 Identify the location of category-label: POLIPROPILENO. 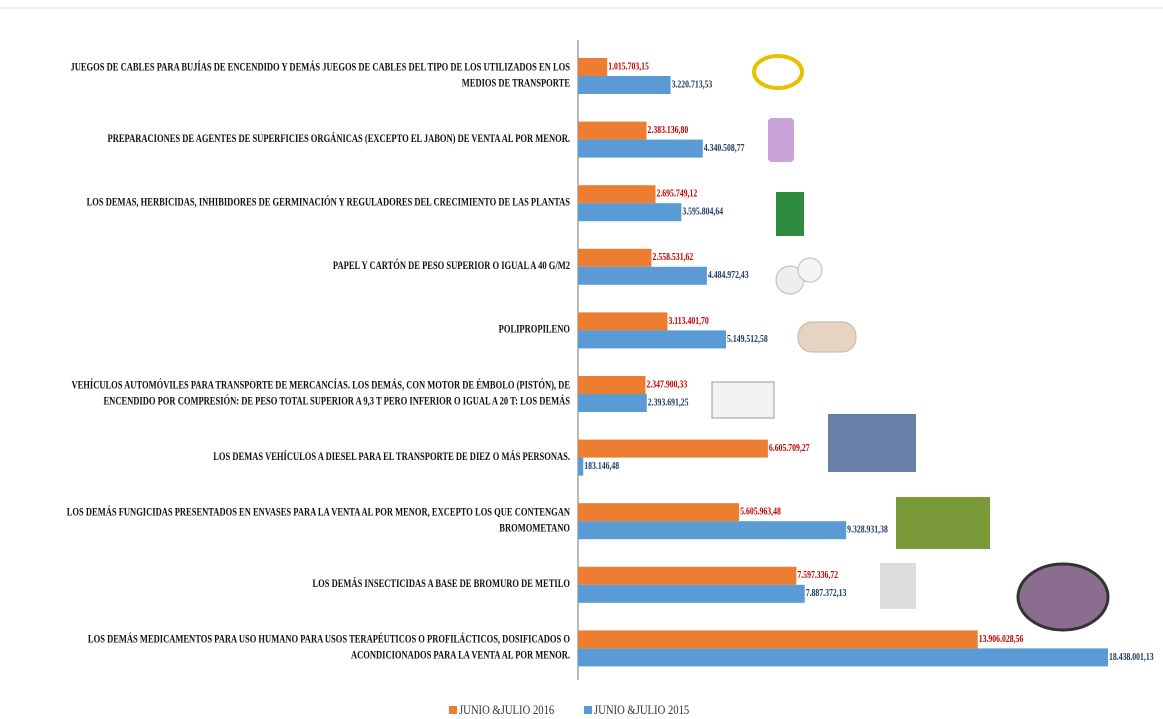
(534, 330).